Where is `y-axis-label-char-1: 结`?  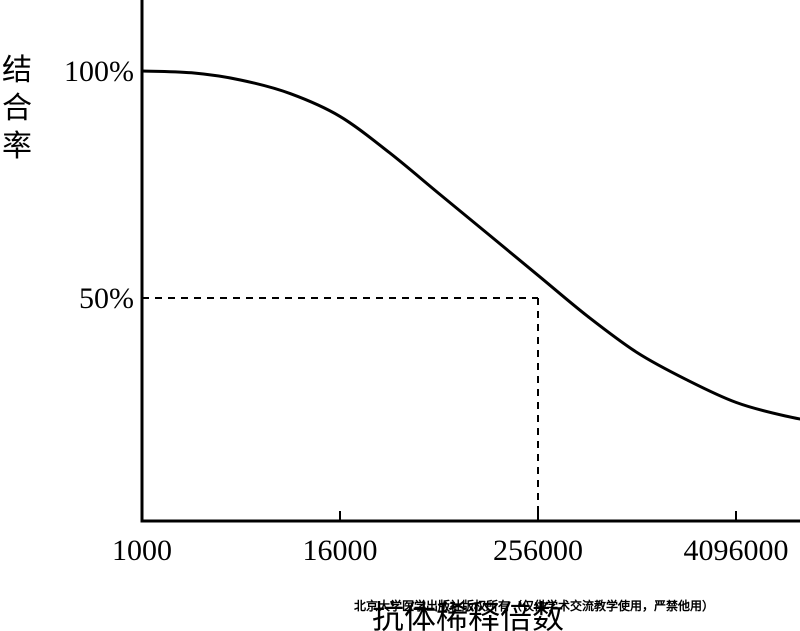 y-axis-label-char-1: 结 is located at coordinates (17, 70).